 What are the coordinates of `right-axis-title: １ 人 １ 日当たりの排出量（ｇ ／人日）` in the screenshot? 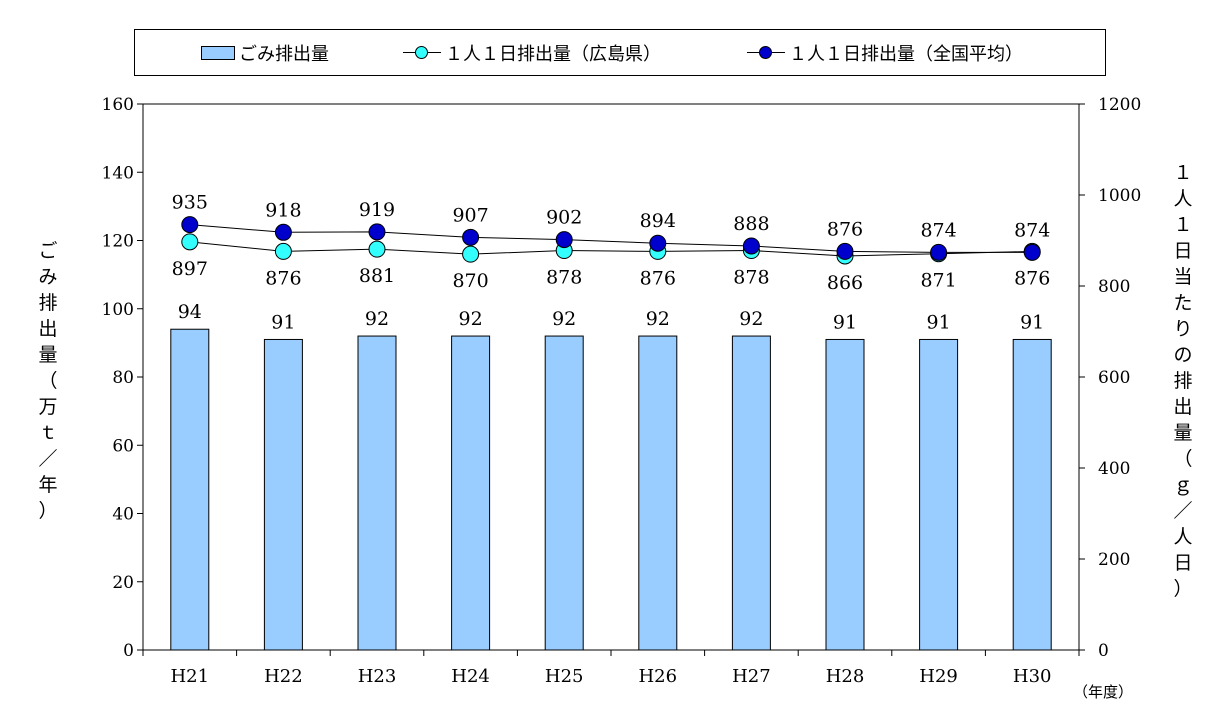 It's located at (1183, 381).